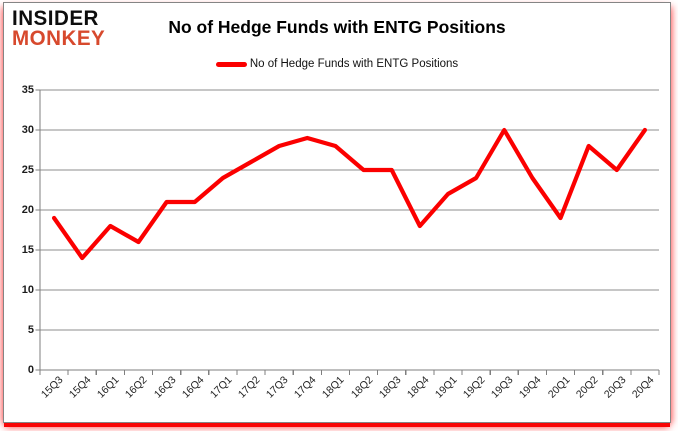  I want to click on chart-legend: No of Hedge Funds with ENTG Positions, so click(337, 64).